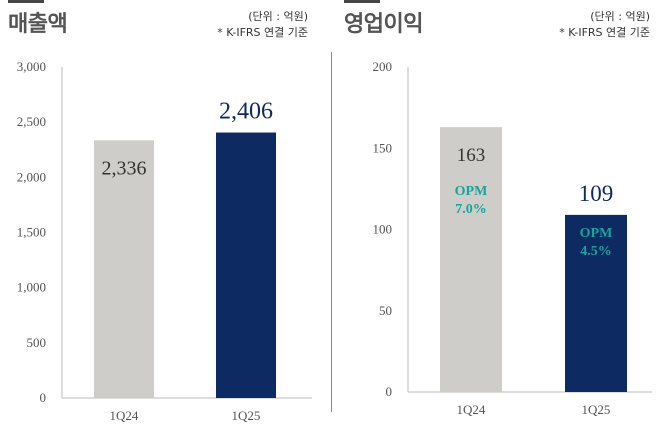  Describe the element at coordinates (596, 193) in the screenshot. I see `value-label: 109` at that location.